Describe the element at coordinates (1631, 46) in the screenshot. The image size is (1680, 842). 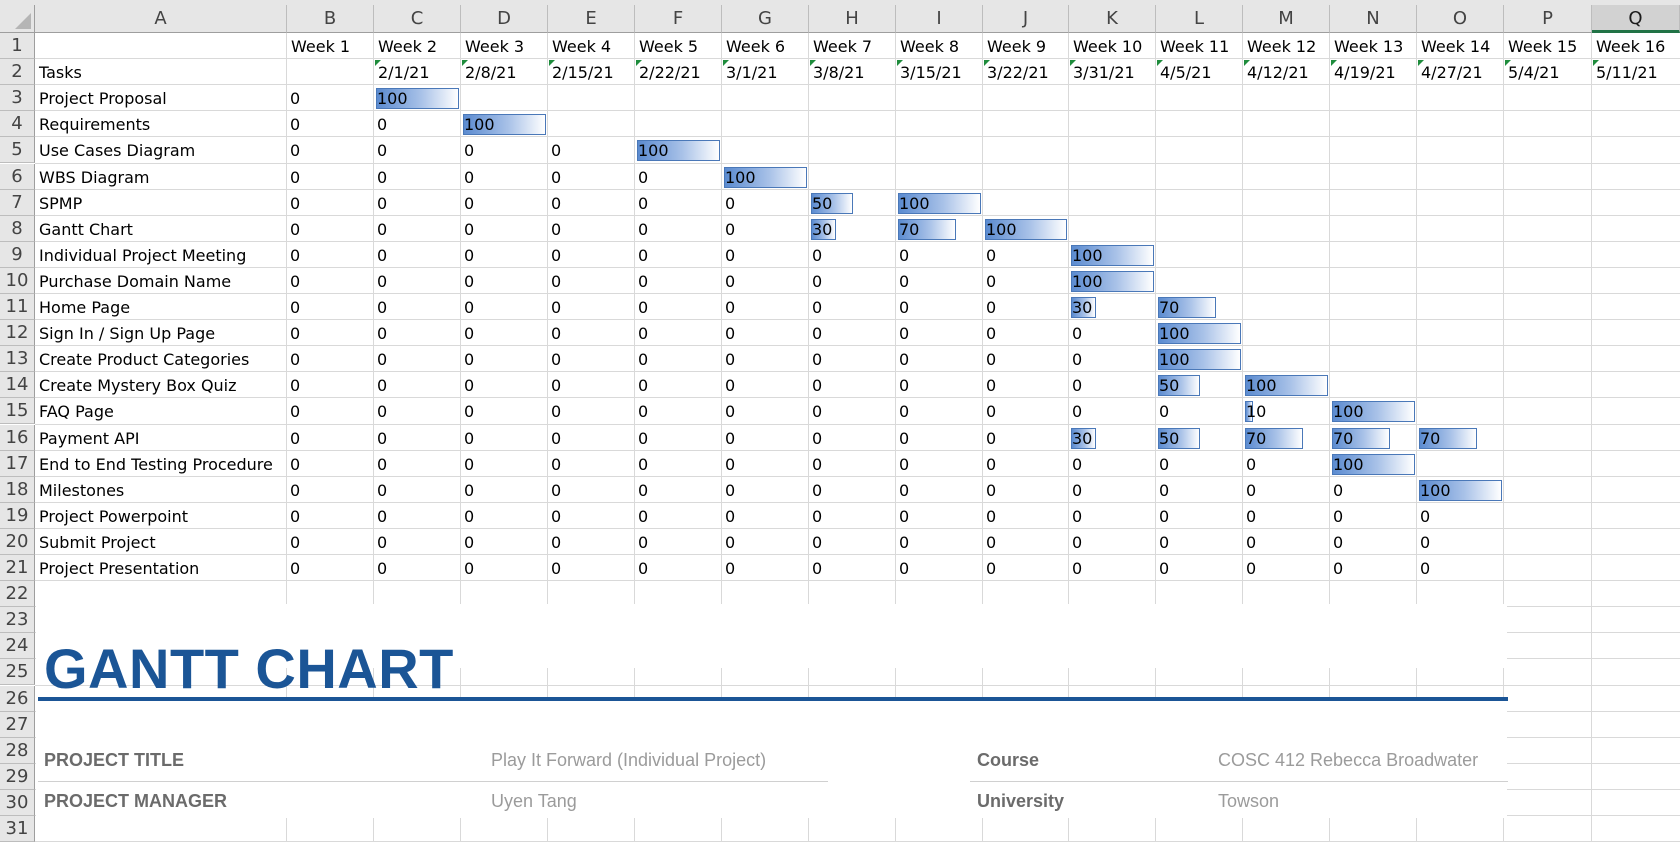
I see `week-header: Week 16` at that location.